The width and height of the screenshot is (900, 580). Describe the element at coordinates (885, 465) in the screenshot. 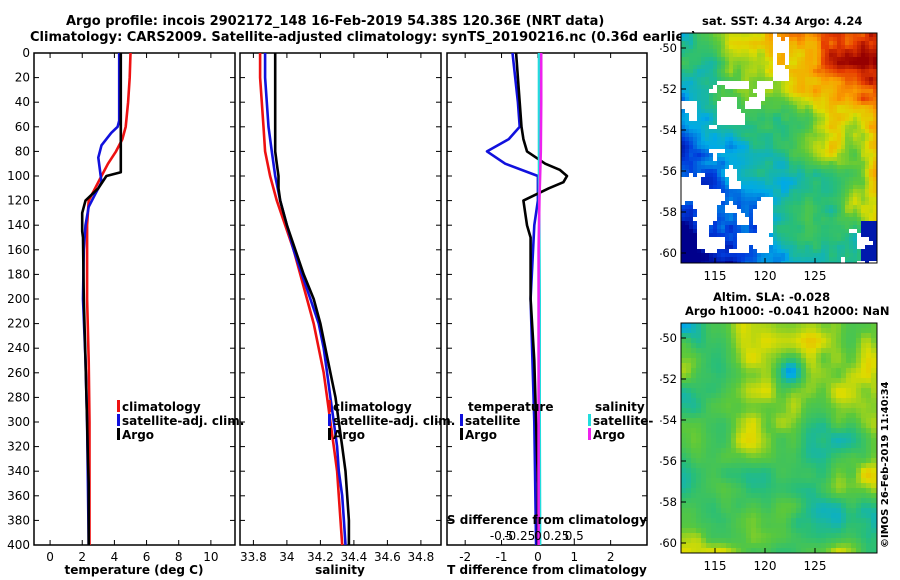

I see `imos-credit: ©IMOS 26-Feb-2019 11:40:34` at that location.